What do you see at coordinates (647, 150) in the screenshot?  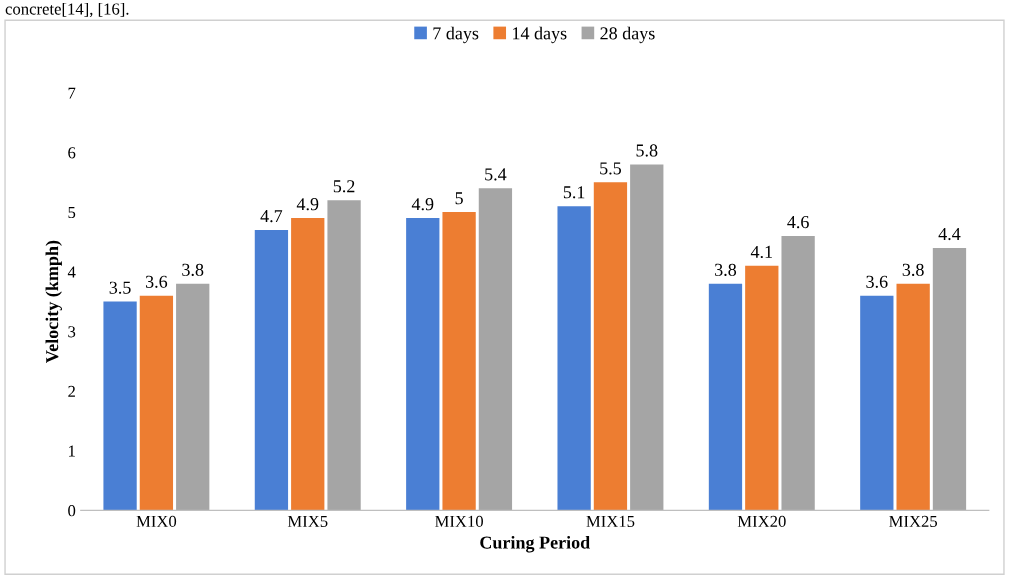 I see `data-label: 5.8` at bounding box center [647, 150].